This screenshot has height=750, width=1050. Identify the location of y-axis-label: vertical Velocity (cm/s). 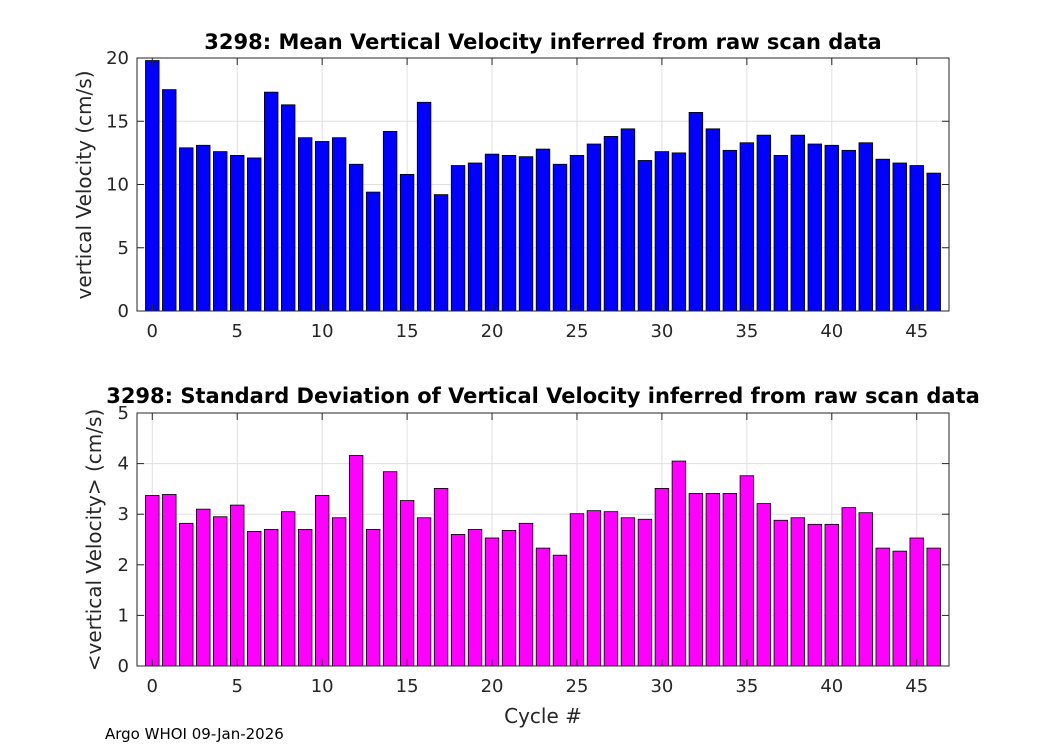
(84, 185).